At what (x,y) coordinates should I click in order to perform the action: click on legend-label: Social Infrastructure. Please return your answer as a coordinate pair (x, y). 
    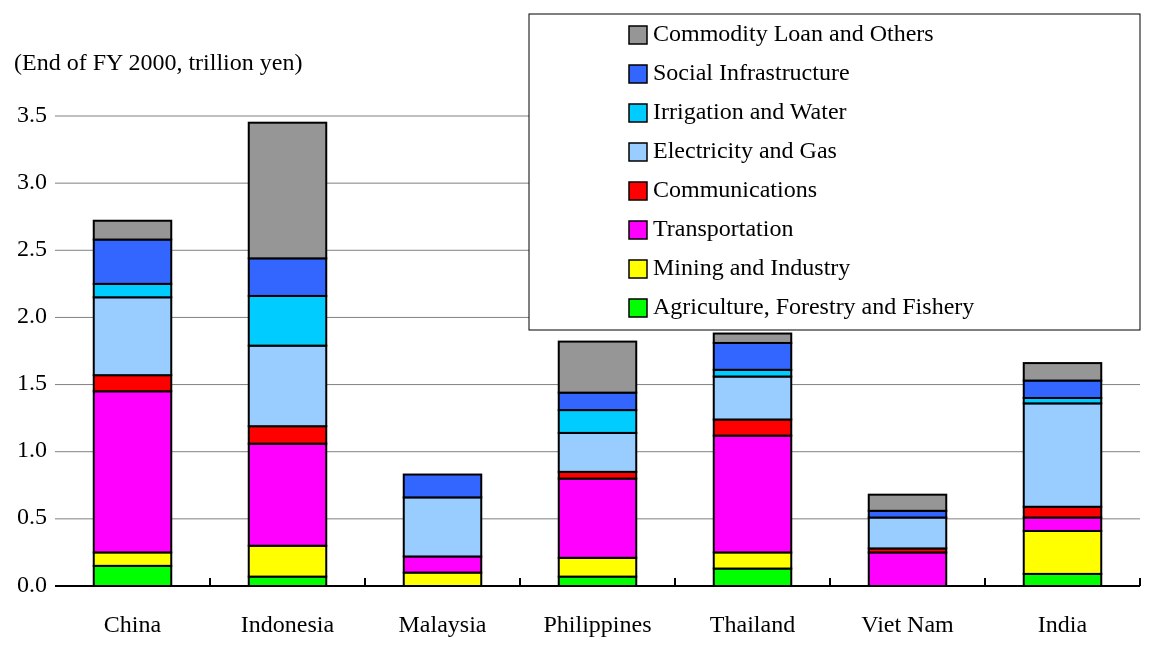
    Looking at the image, I should click on (751, 71).